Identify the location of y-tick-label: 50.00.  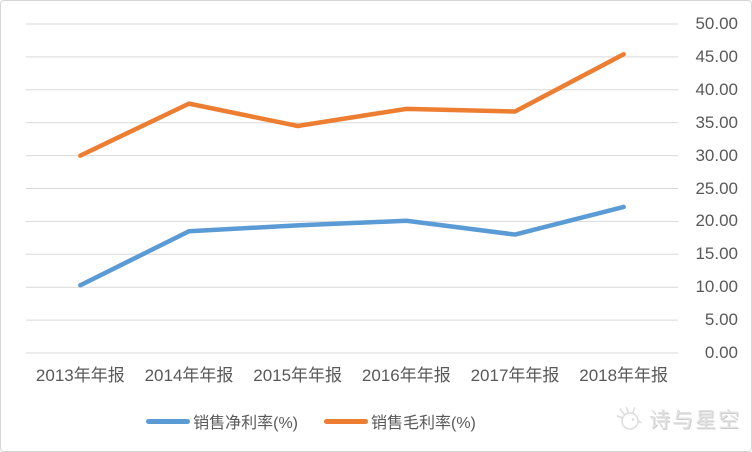
(716, 23).